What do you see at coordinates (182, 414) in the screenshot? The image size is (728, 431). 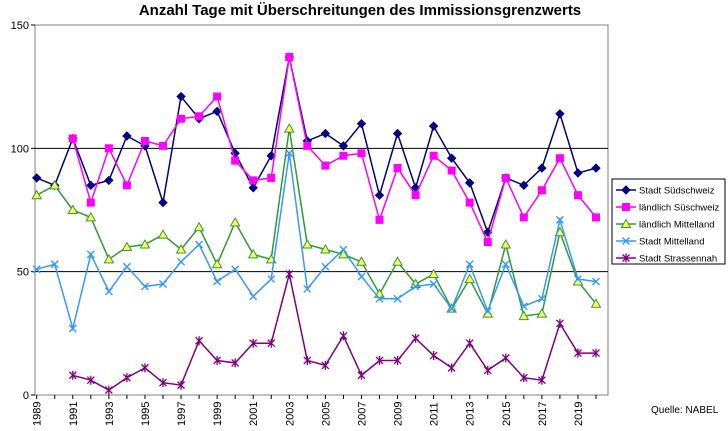 I see `x-tick-label: 1997` at bounding box center [182, 414].